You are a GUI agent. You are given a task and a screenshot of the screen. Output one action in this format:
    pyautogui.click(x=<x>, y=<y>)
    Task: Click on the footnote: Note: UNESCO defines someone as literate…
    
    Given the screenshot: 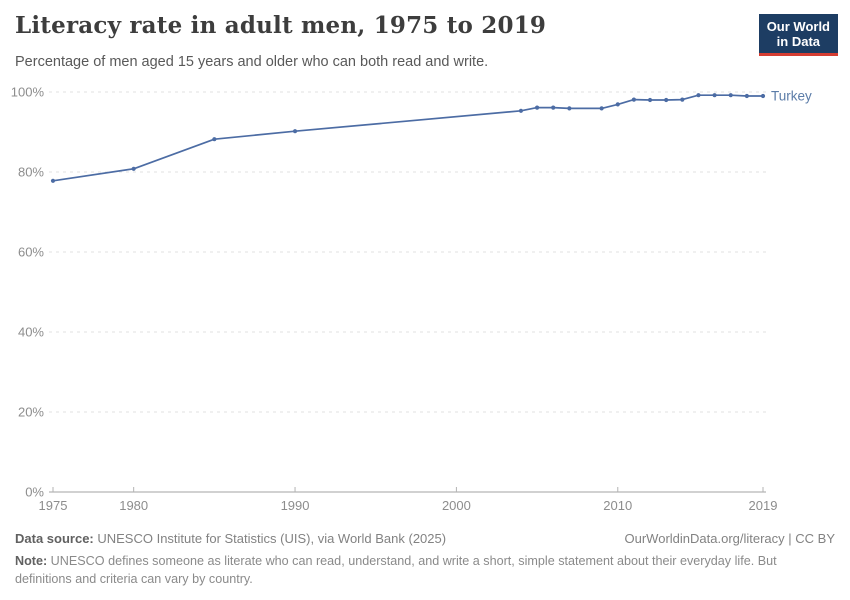 What is the action you would take?
    pyautogui.click(x=425, y=570)
    